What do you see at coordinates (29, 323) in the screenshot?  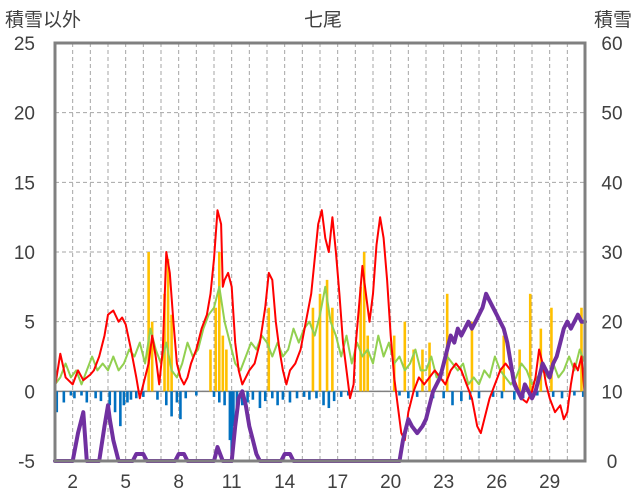 I see `y-left-tick-label: 5` at bounding box center [29, 323].